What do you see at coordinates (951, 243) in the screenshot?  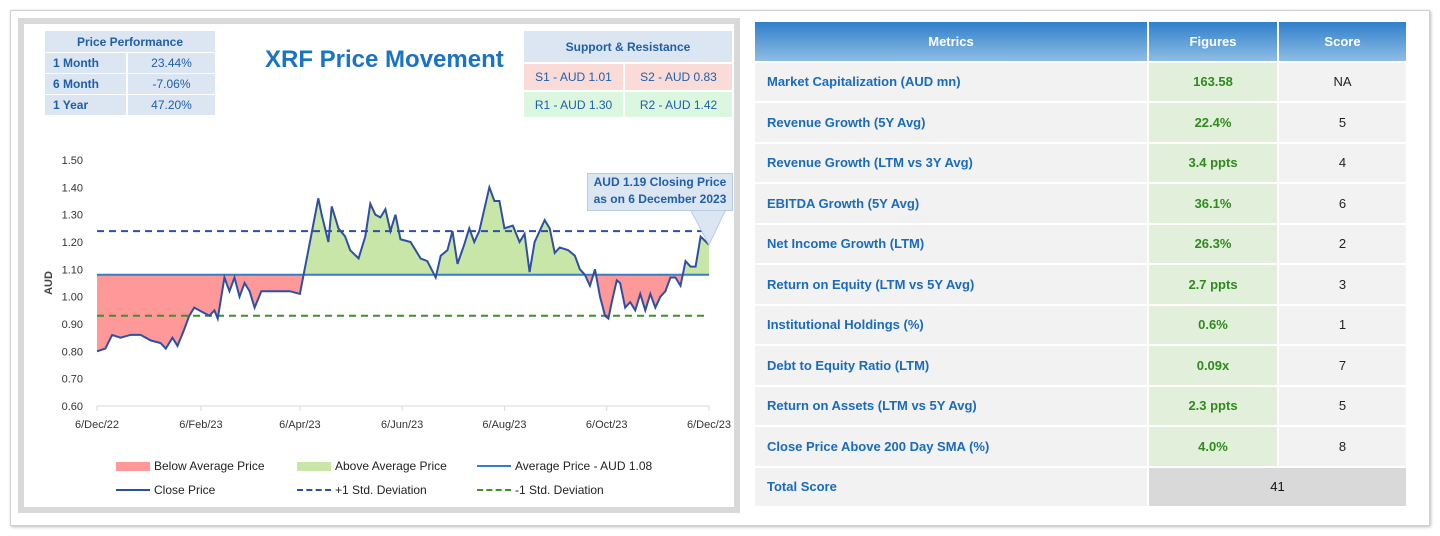 I see `metric-metric: Net Income Growth (LTM)` at bounding box center [951, 243].